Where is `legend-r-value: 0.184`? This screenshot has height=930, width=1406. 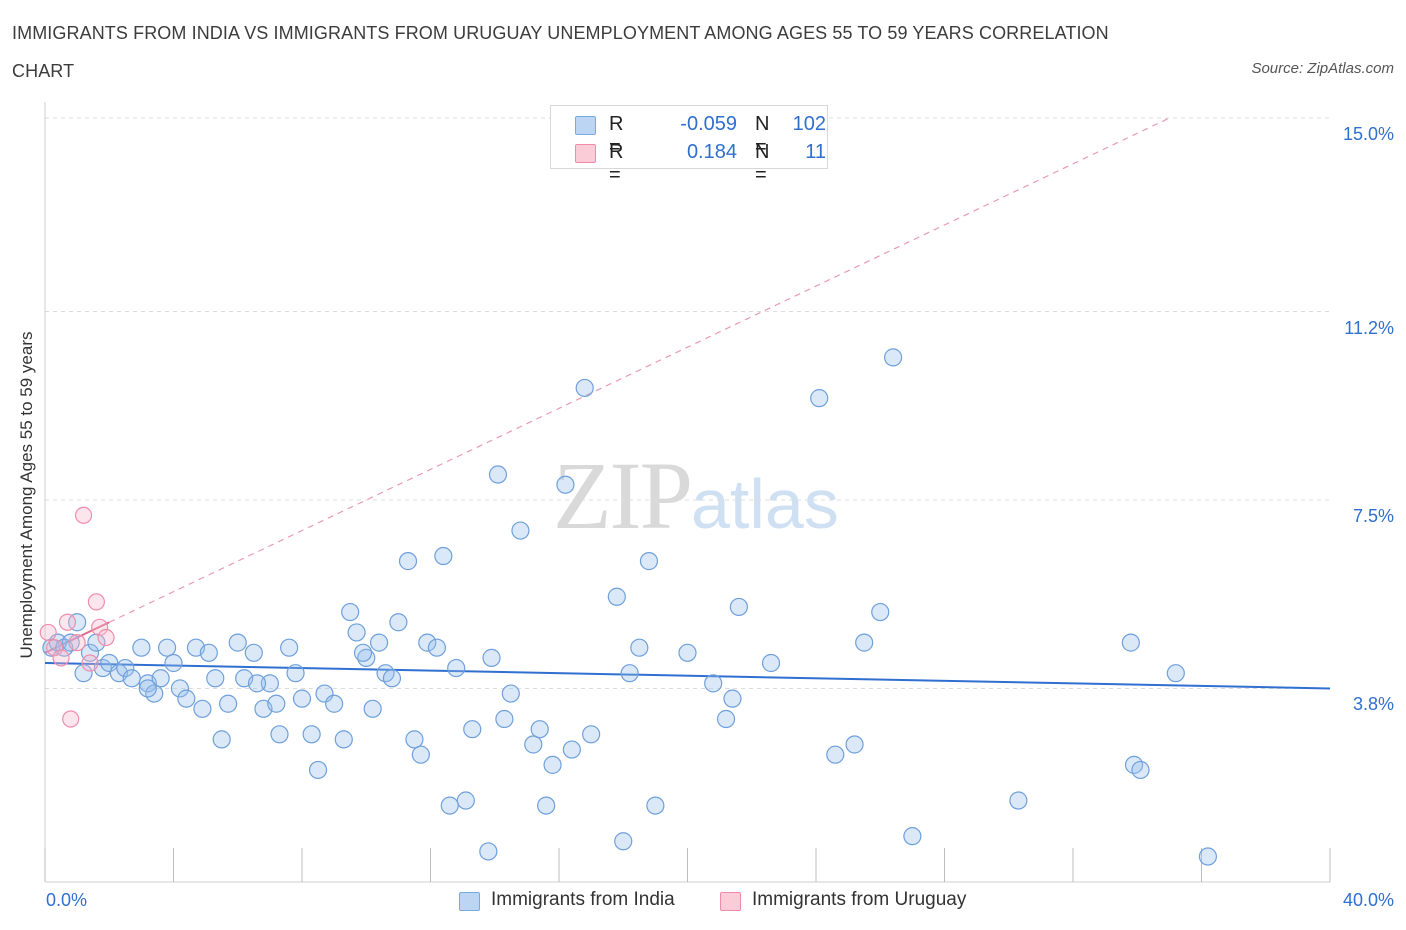
legend-r-value: 0.184 is located at coordinates (711, 152).